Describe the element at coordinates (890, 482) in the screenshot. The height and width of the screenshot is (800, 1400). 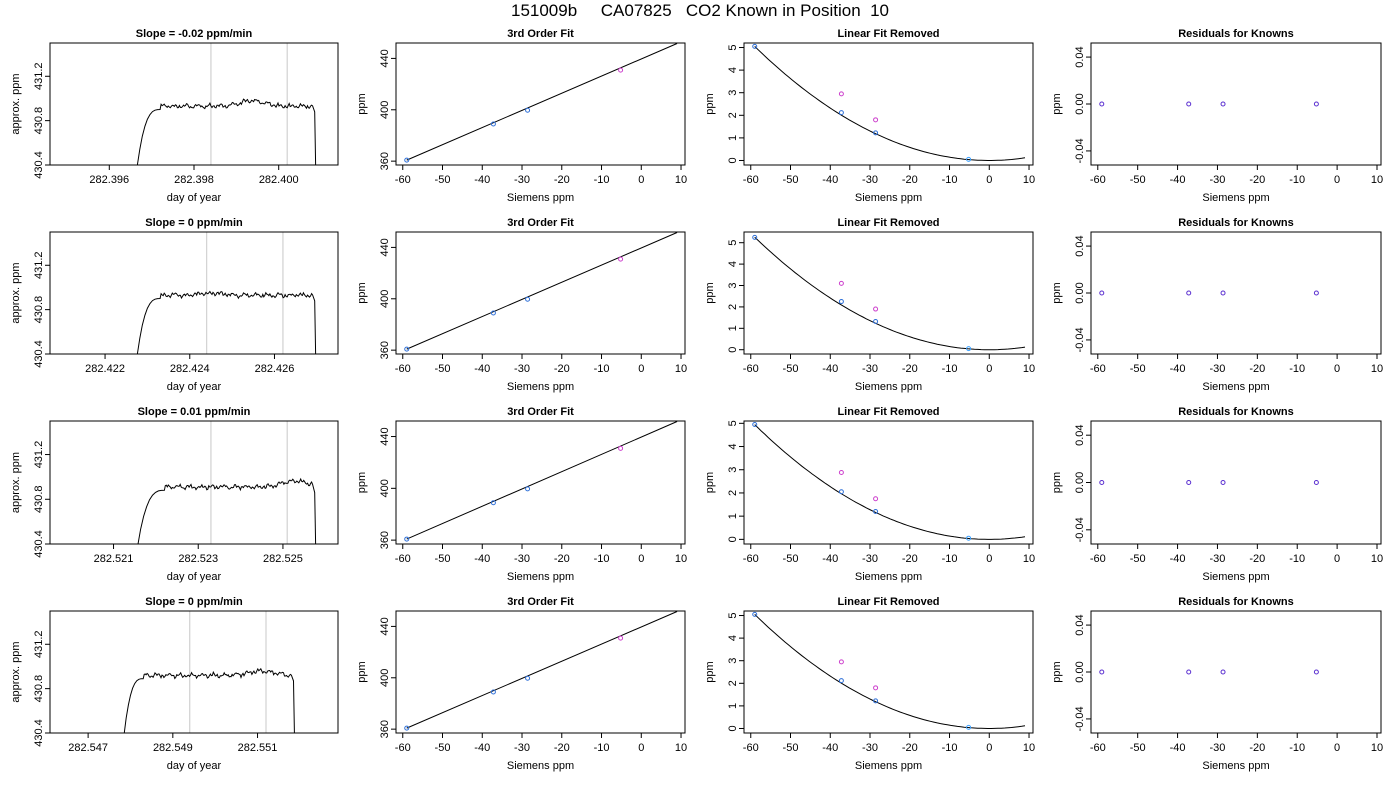
I see `fit-curve` at that location.